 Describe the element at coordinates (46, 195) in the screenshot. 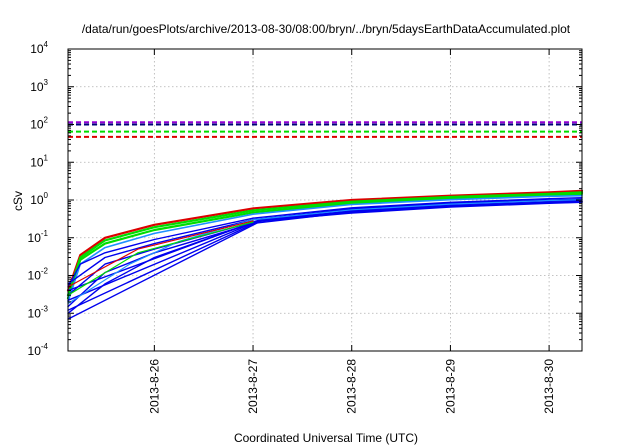

I see `y-tick-exponent: 0` at that location.